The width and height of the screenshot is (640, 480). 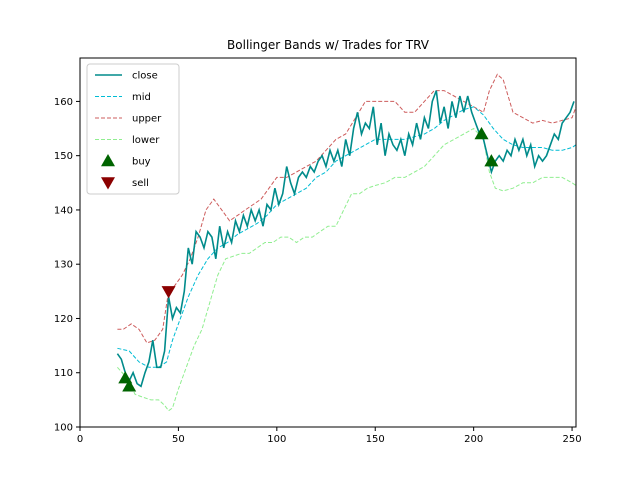 I want to click on y-tick-label: 110, so click(x=63, y=373).